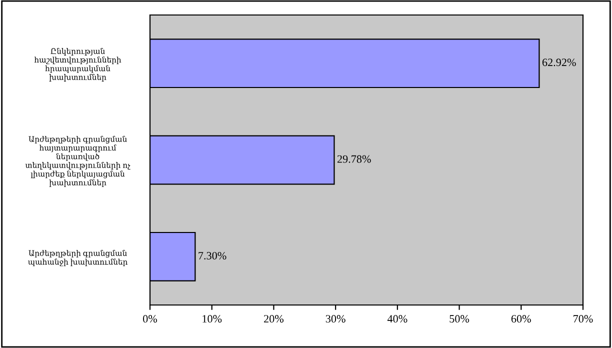 The height and width of the screenshot is (348, 612). I want to click on x-tick-label: 40%, so click(397, 319).